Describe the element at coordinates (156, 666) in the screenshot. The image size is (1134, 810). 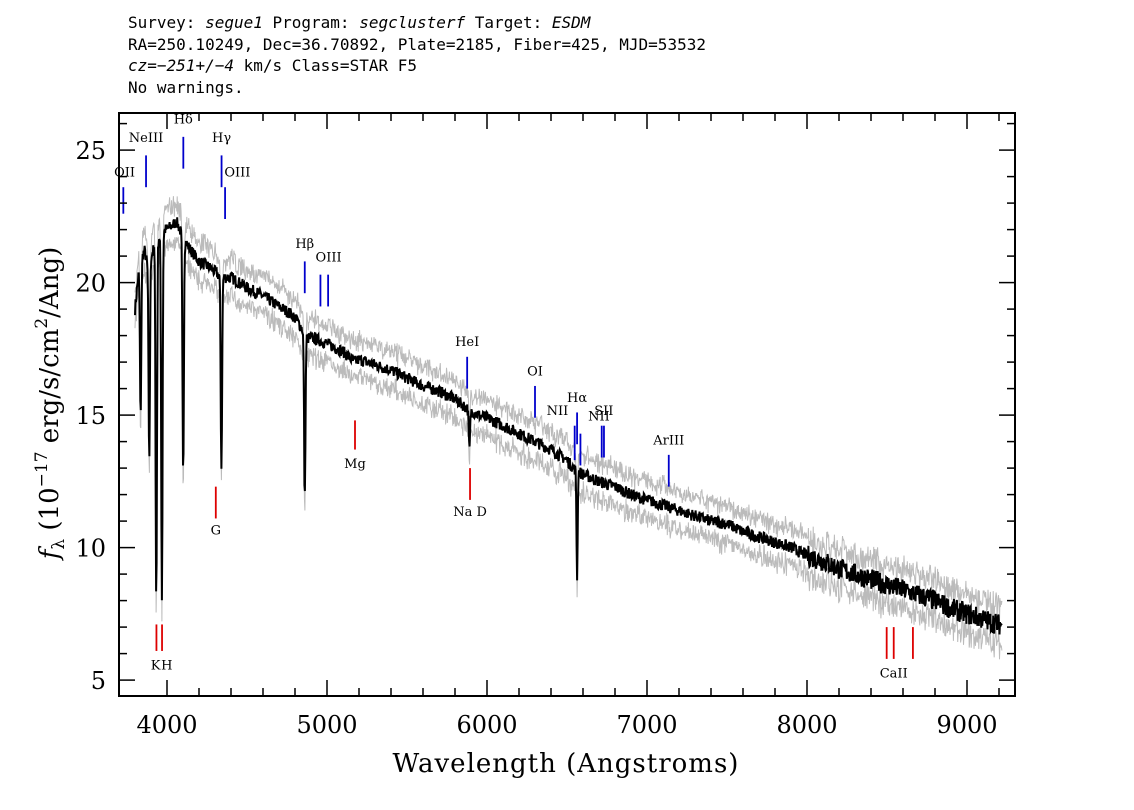
I see `absorption-line-label: K` at that location.